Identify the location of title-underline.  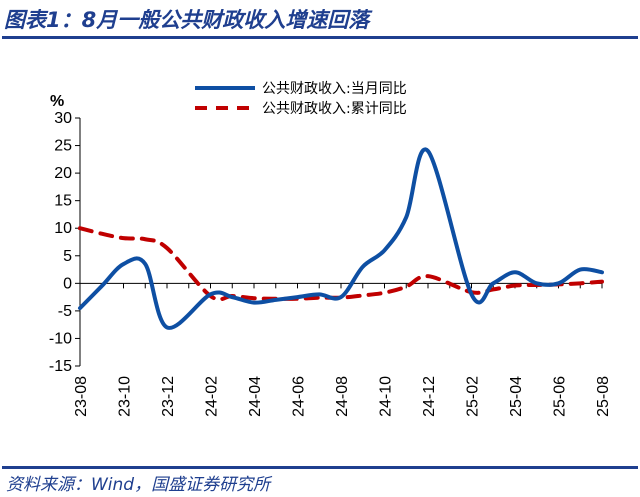
(320, 37).